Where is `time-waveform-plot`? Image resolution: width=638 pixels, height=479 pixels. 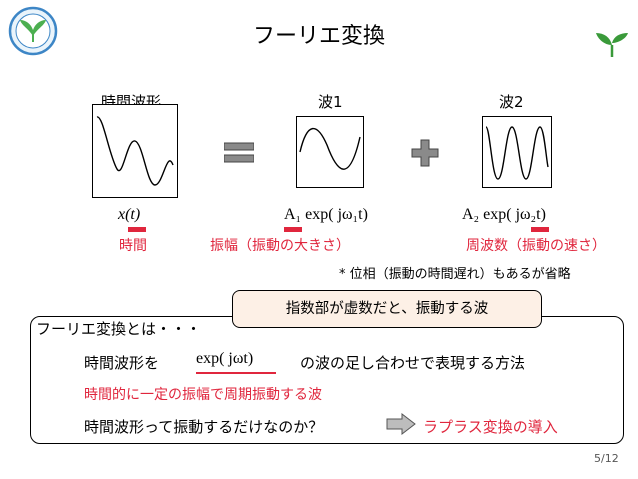 time-waveform-plot is located at coordinates (135, 151).